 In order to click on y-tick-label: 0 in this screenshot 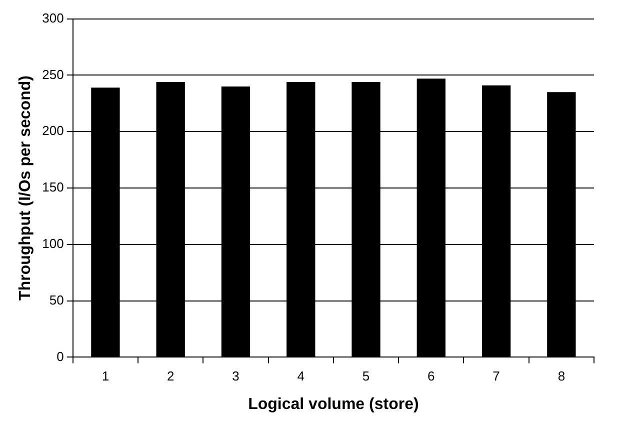, I will do `click(60, 356)`.